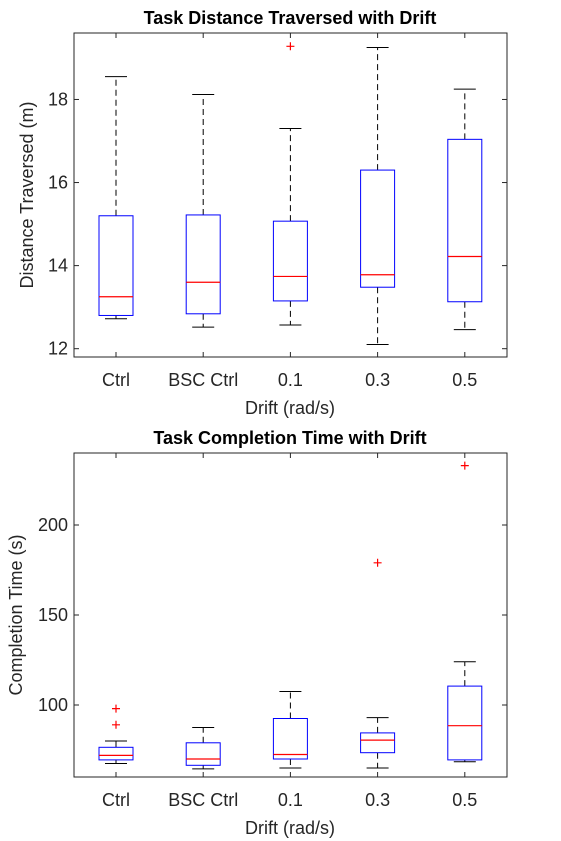 Image resolution: width=561 pixels, height=841 pixels. What do you see at coordinates (58, 183) in the screenshot?
I see `y-tick-label: 16` at bounding box center [58, 183].